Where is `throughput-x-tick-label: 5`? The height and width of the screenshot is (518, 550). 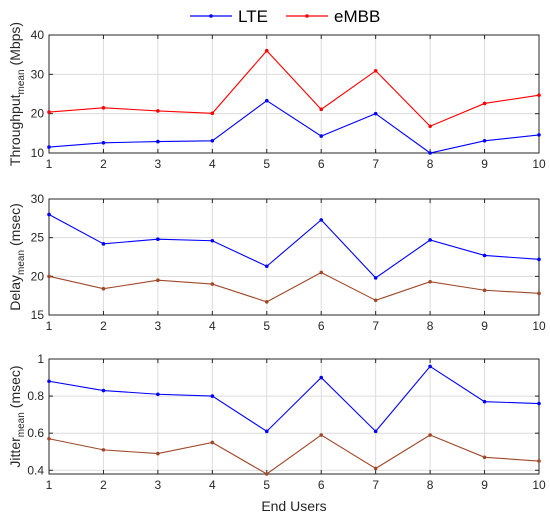 throughput-x-tick-label: 5 is located at coordinates (266, 164).